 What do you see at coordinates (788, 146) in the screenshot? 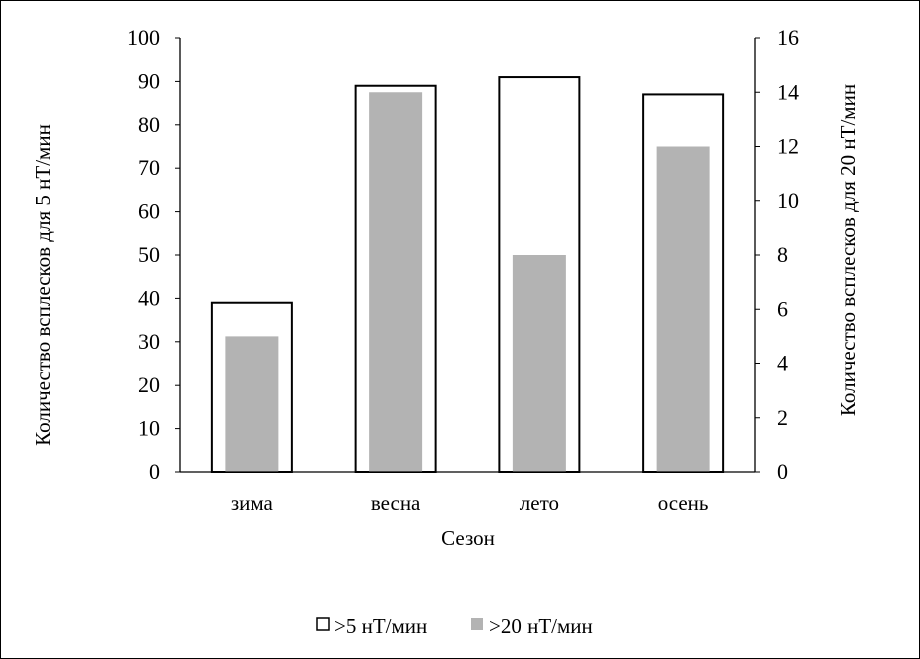
I see `right-tick-label: 12` at bounding box center [788, 146].